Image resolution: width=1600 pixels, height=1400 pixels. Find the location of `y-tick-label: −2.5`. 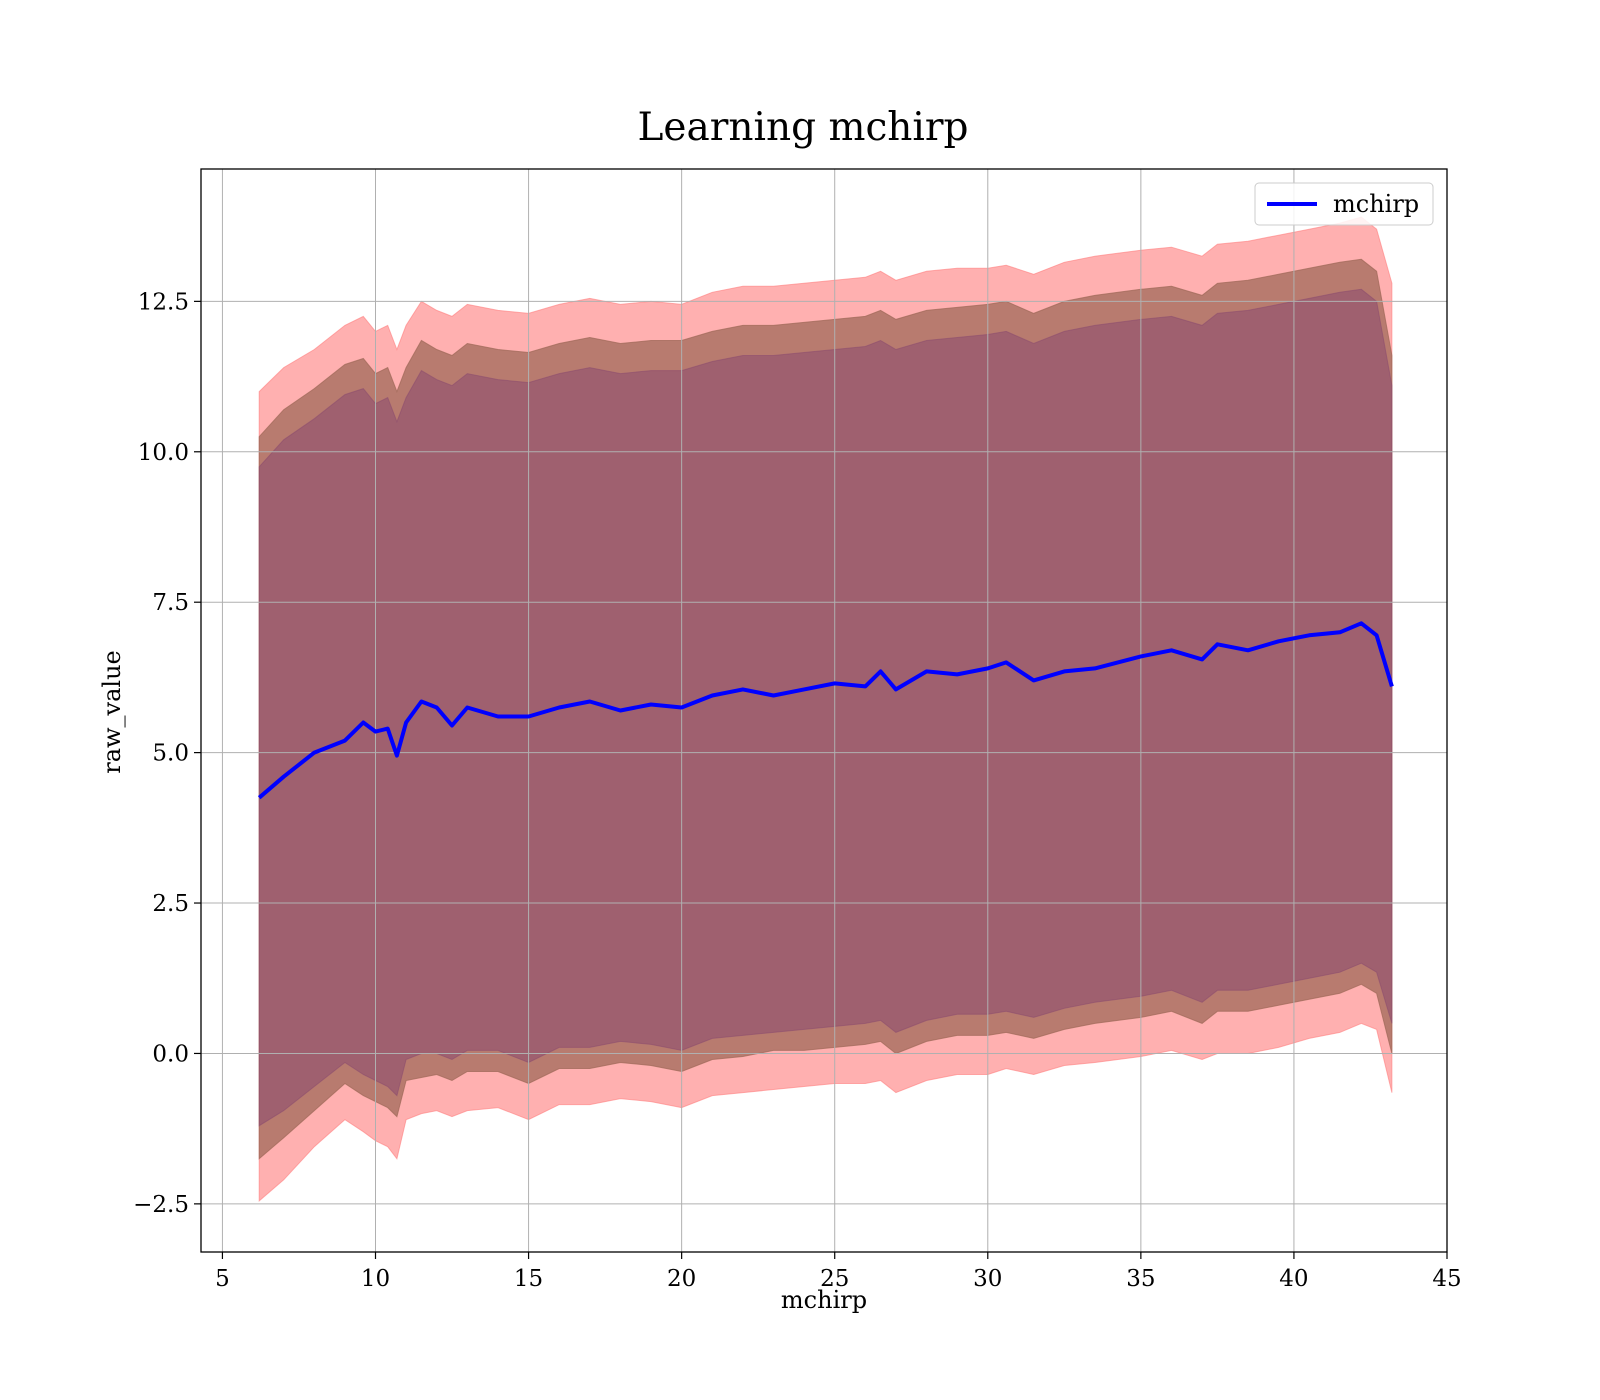

y-tick-label: −2.5 is located at coordinates (161, 1205).